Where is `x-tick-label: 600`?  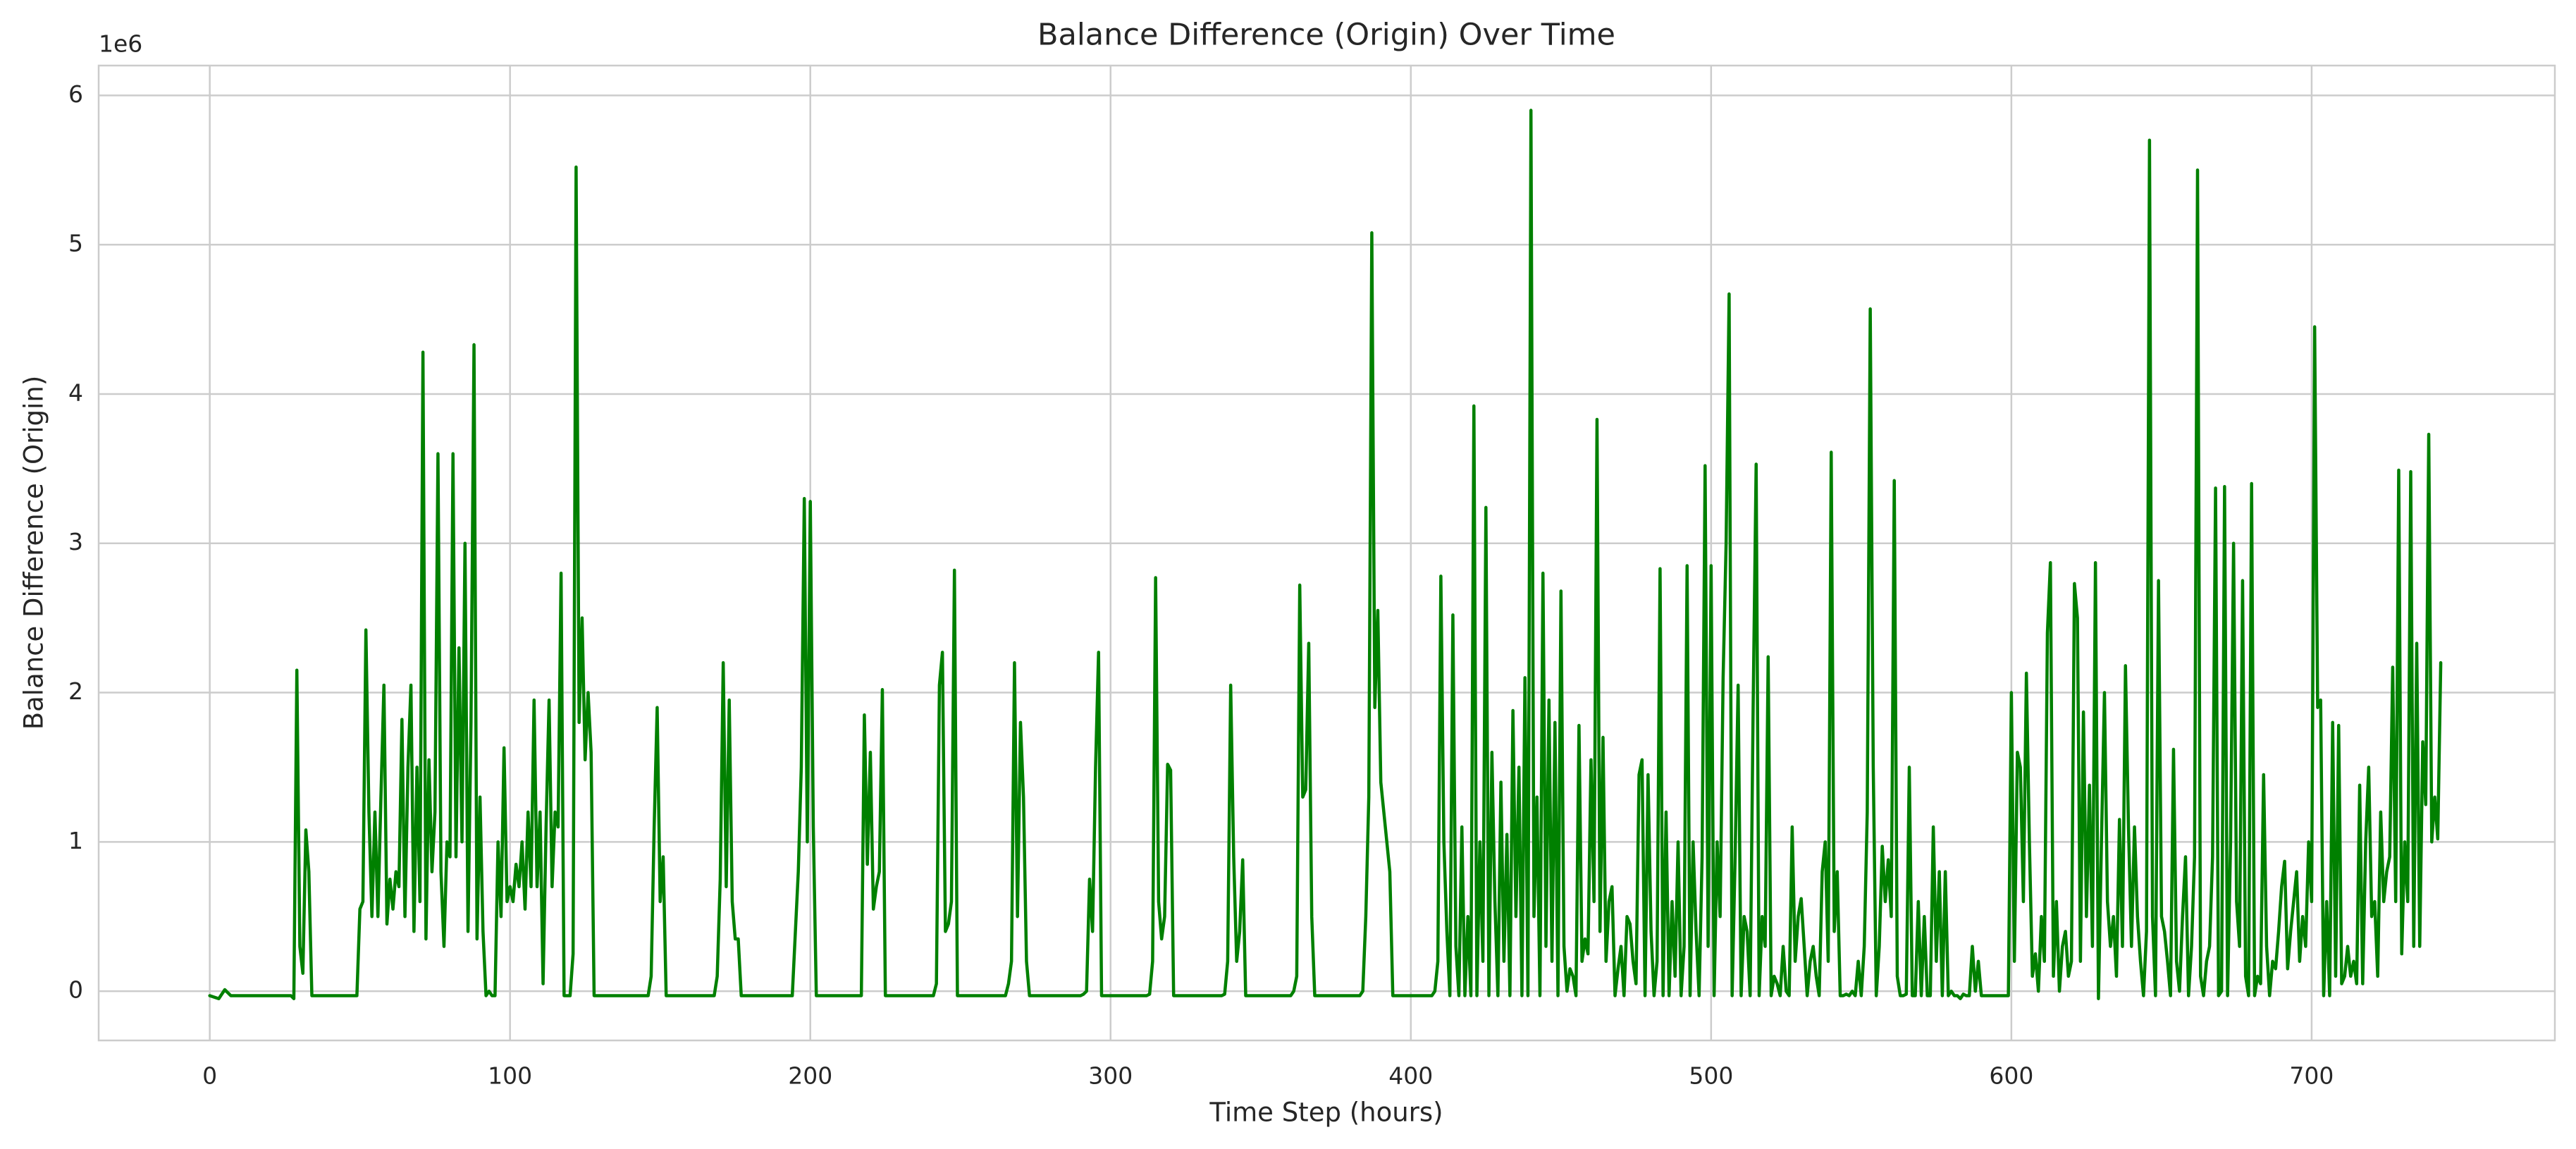
x-tick-label: 600 is located at coordinates (2011, 1076).